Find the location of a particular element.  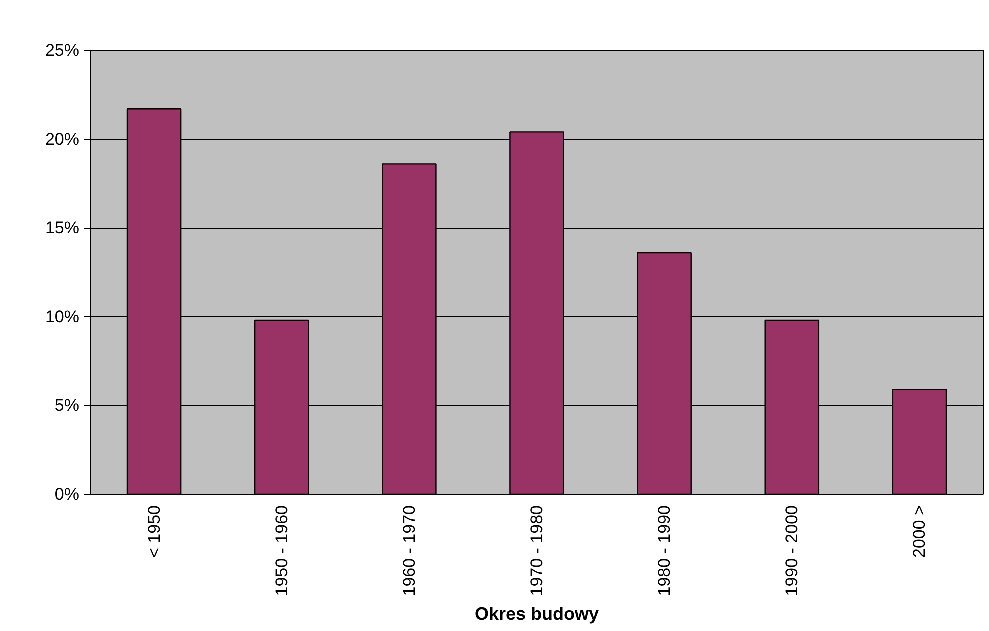

x-tick-label: 1970 - 1980 is located at coordinates (537, 550).